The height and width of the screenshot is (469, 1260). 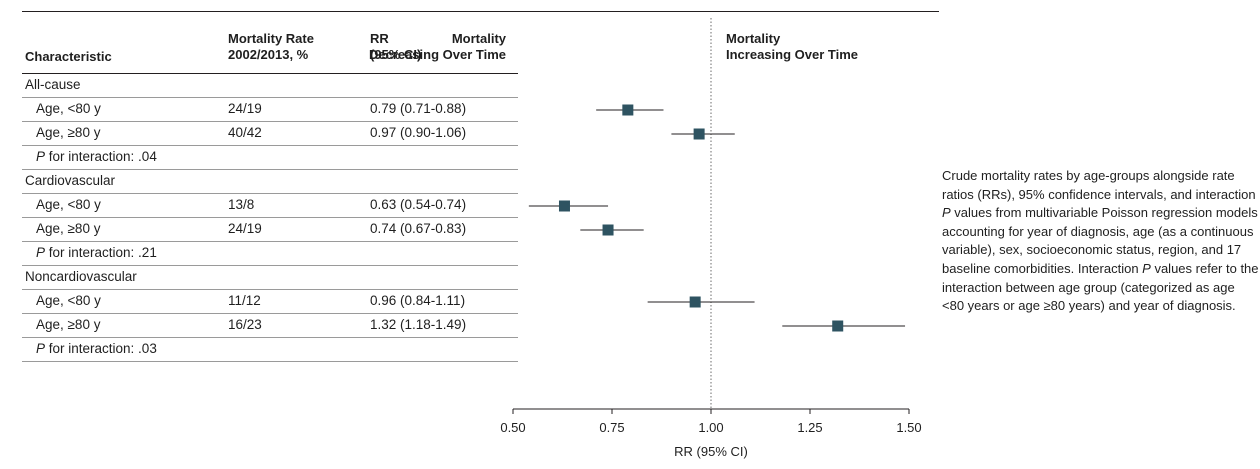 What do you see at coordinates (418, 204) in the screenshot?
I see `row-rr: 0.63 (0.54-0.74)` at bounding box center [418, 204].